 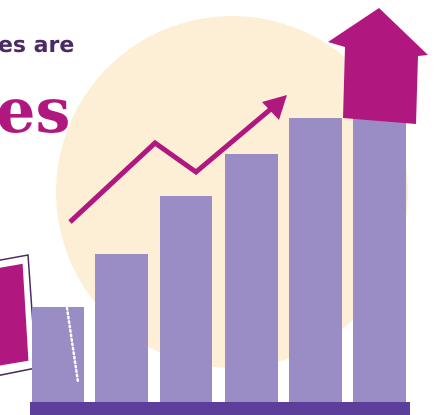 I want to click on house-icon, so click(x=378, y=66).